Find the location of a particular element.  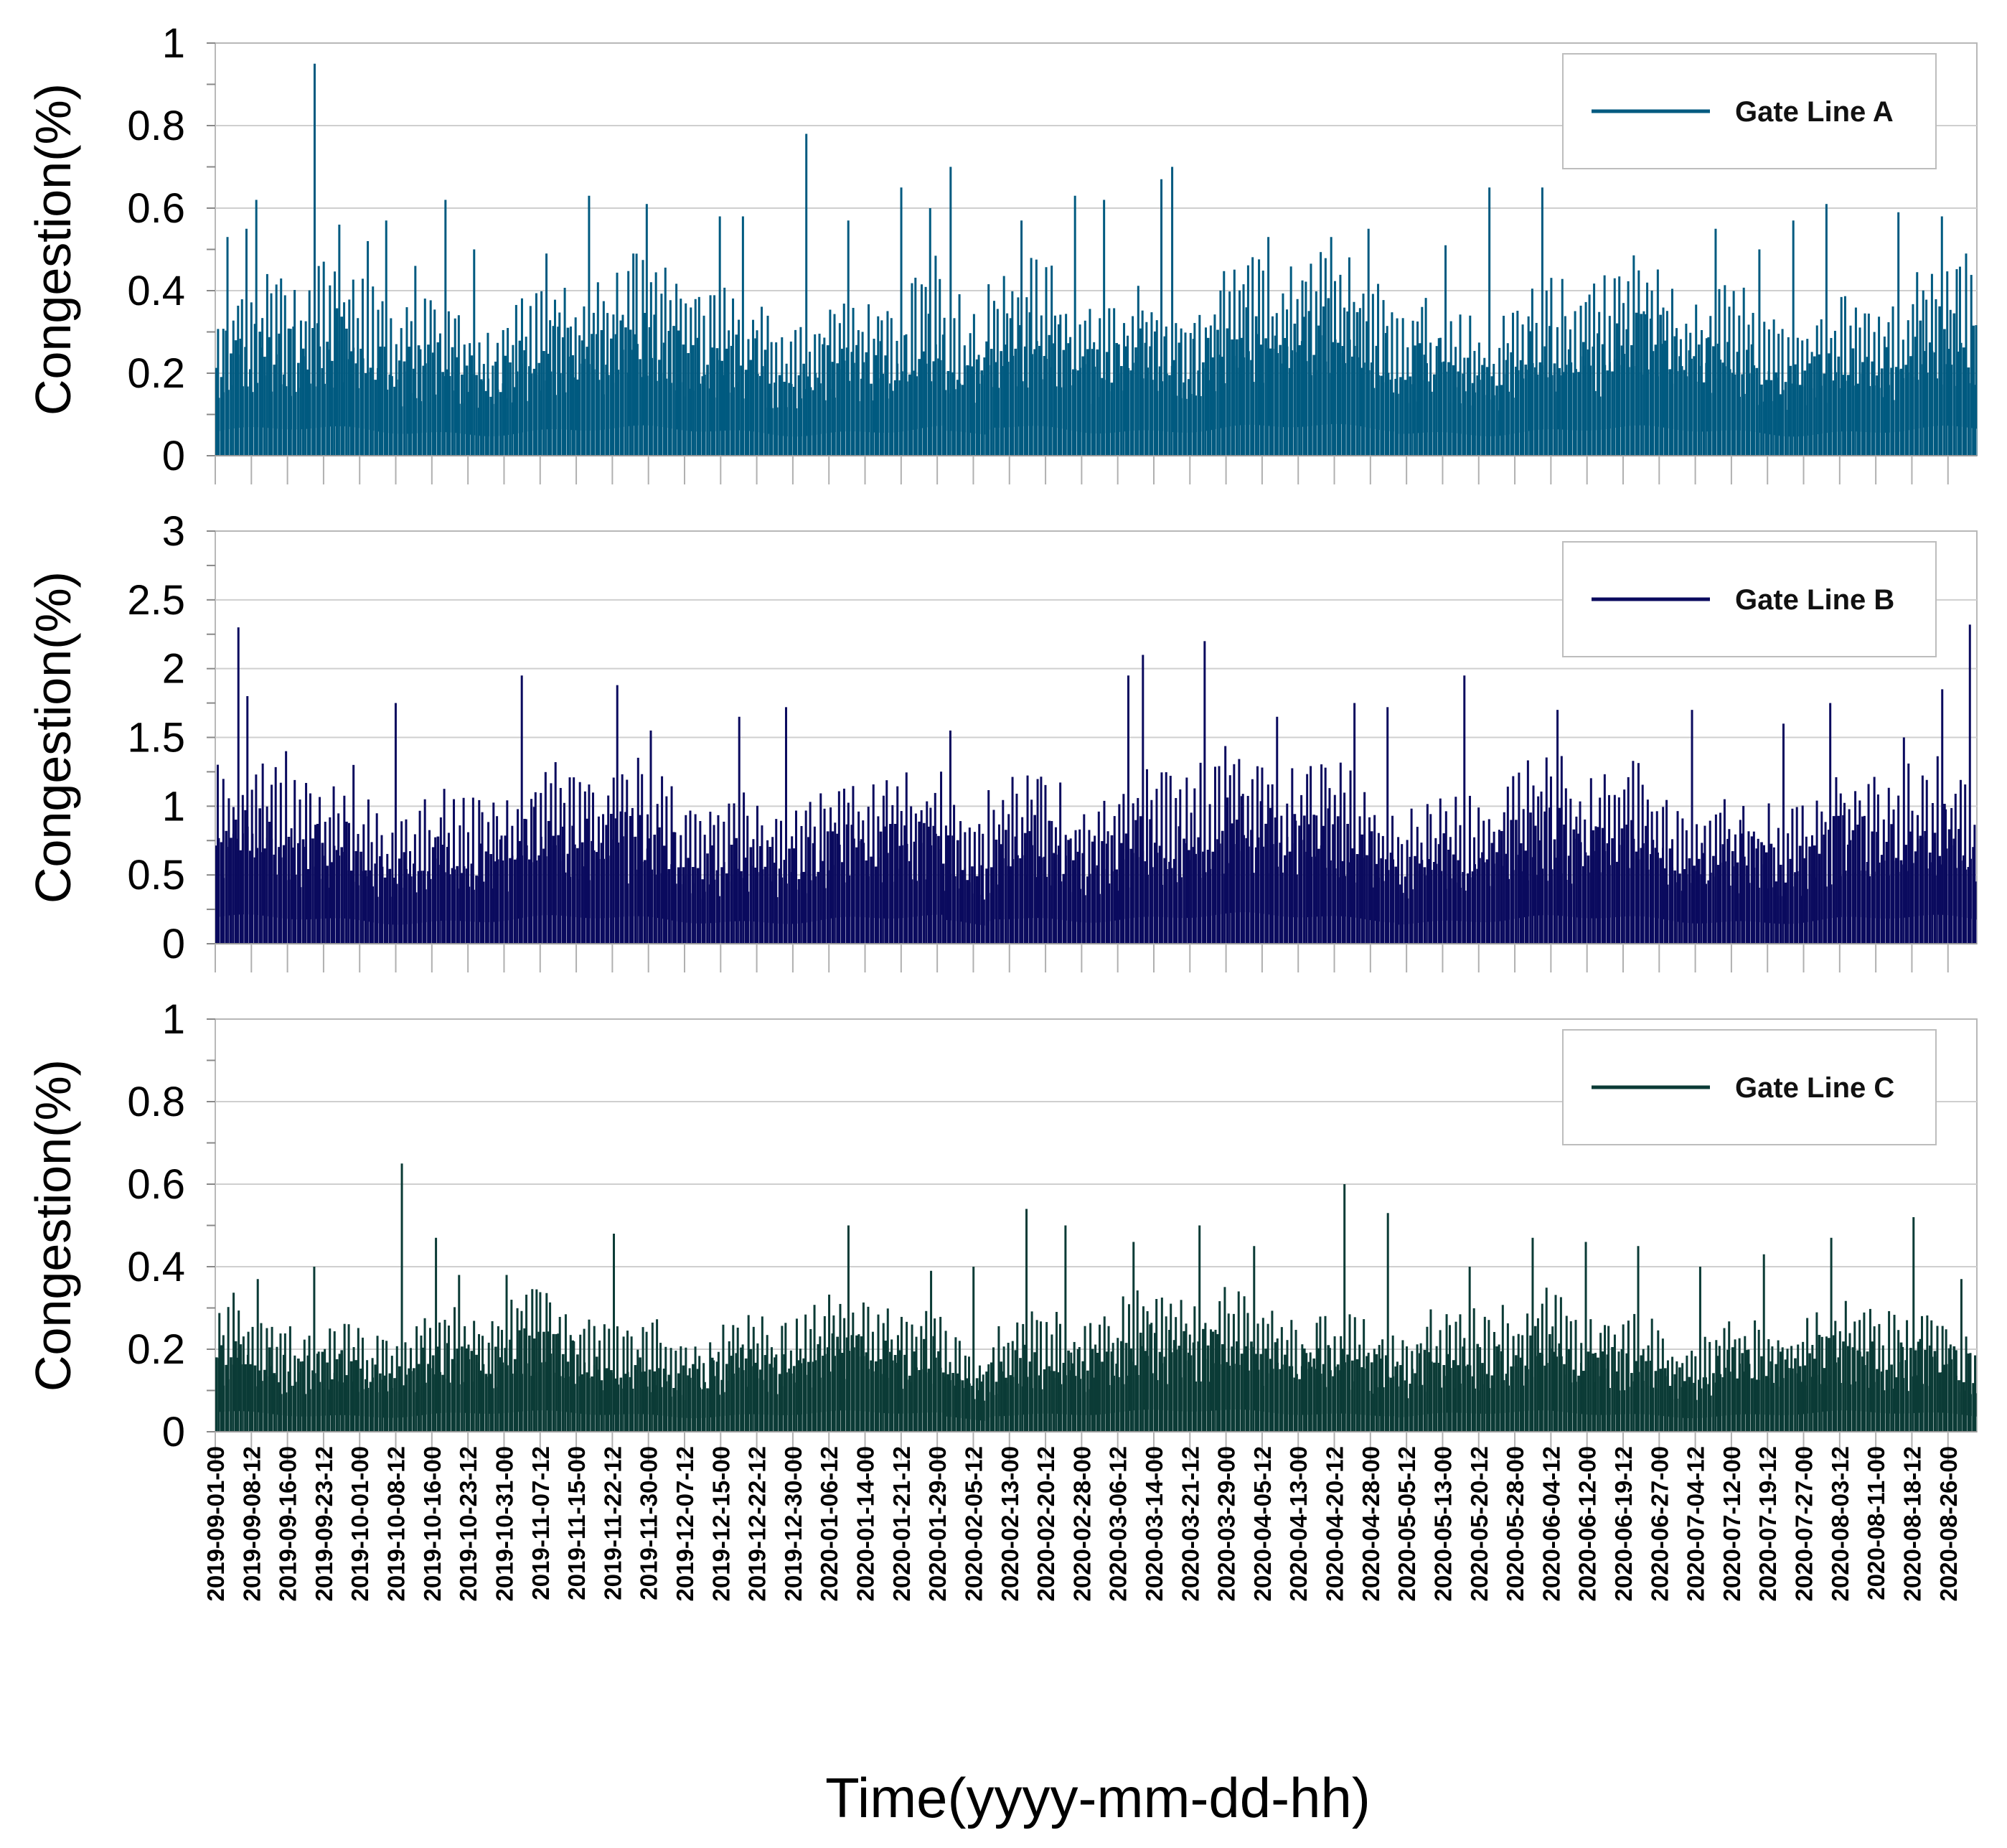

x-tick-label: 2020-05-13-00 is located at coordinates (1442, 1524).